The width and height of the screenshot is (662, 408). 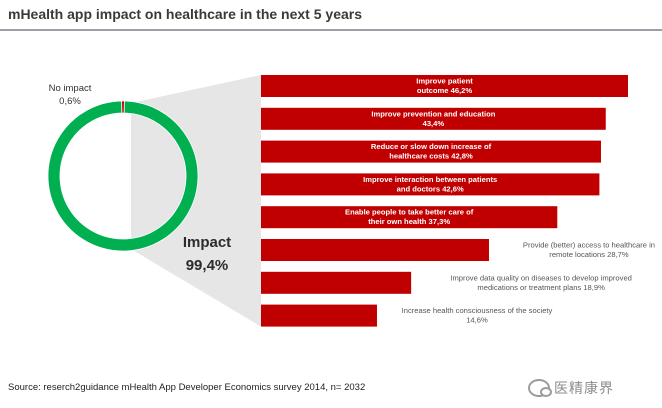 What do you see at coordinates (589, 245) in the screenshot?
I see `bar-label-6-line-1: Provide (better) access to healthcare in` at bounding box center [589, 245].